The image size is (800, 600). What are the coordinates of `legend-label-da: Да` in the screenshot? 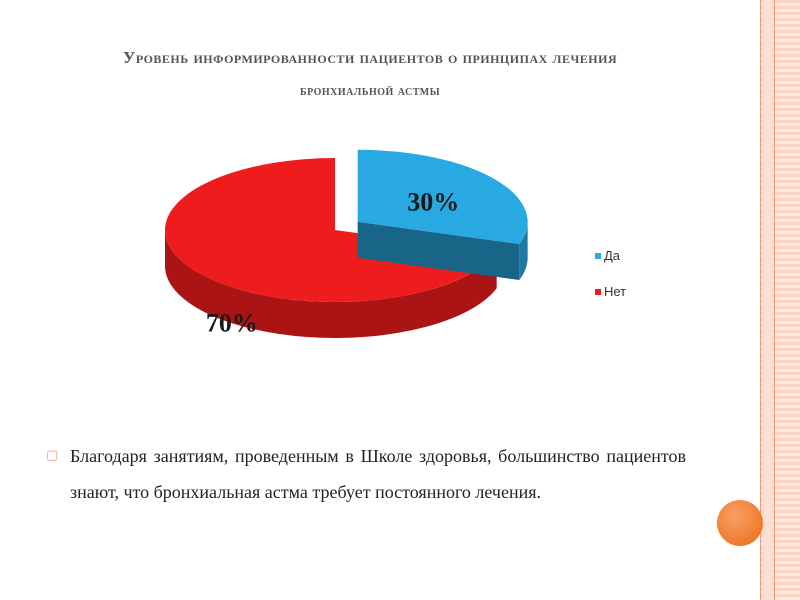 It's located at (612, 255).